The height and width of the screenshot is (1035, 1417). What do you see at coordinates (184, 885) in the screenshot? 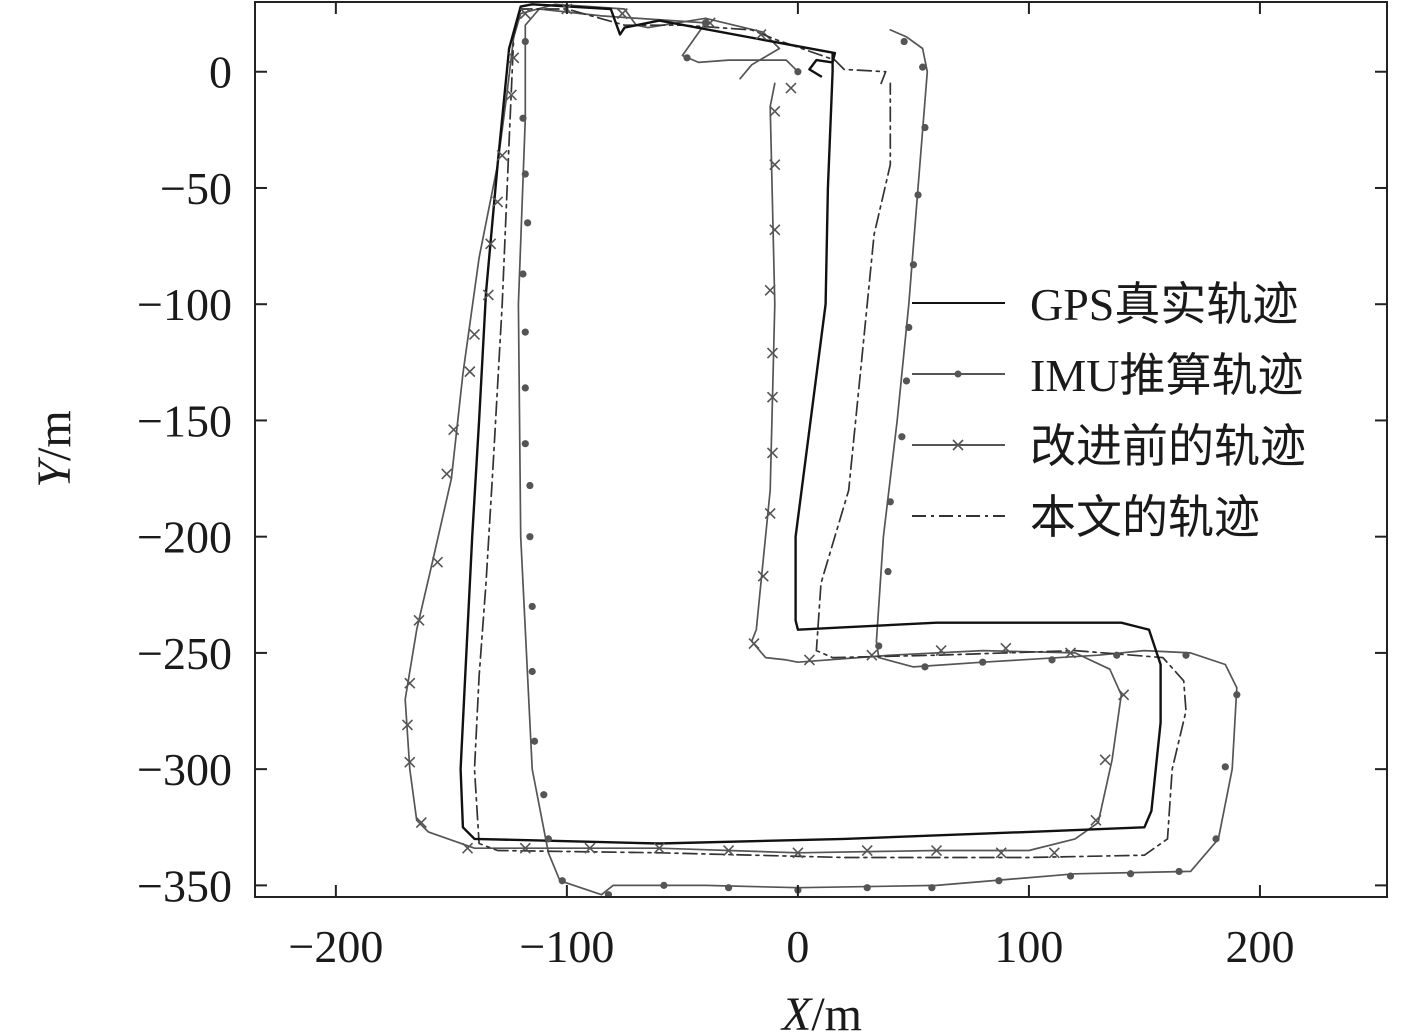
I see `y-tick-label: −350` at bounding box center [184, 885].